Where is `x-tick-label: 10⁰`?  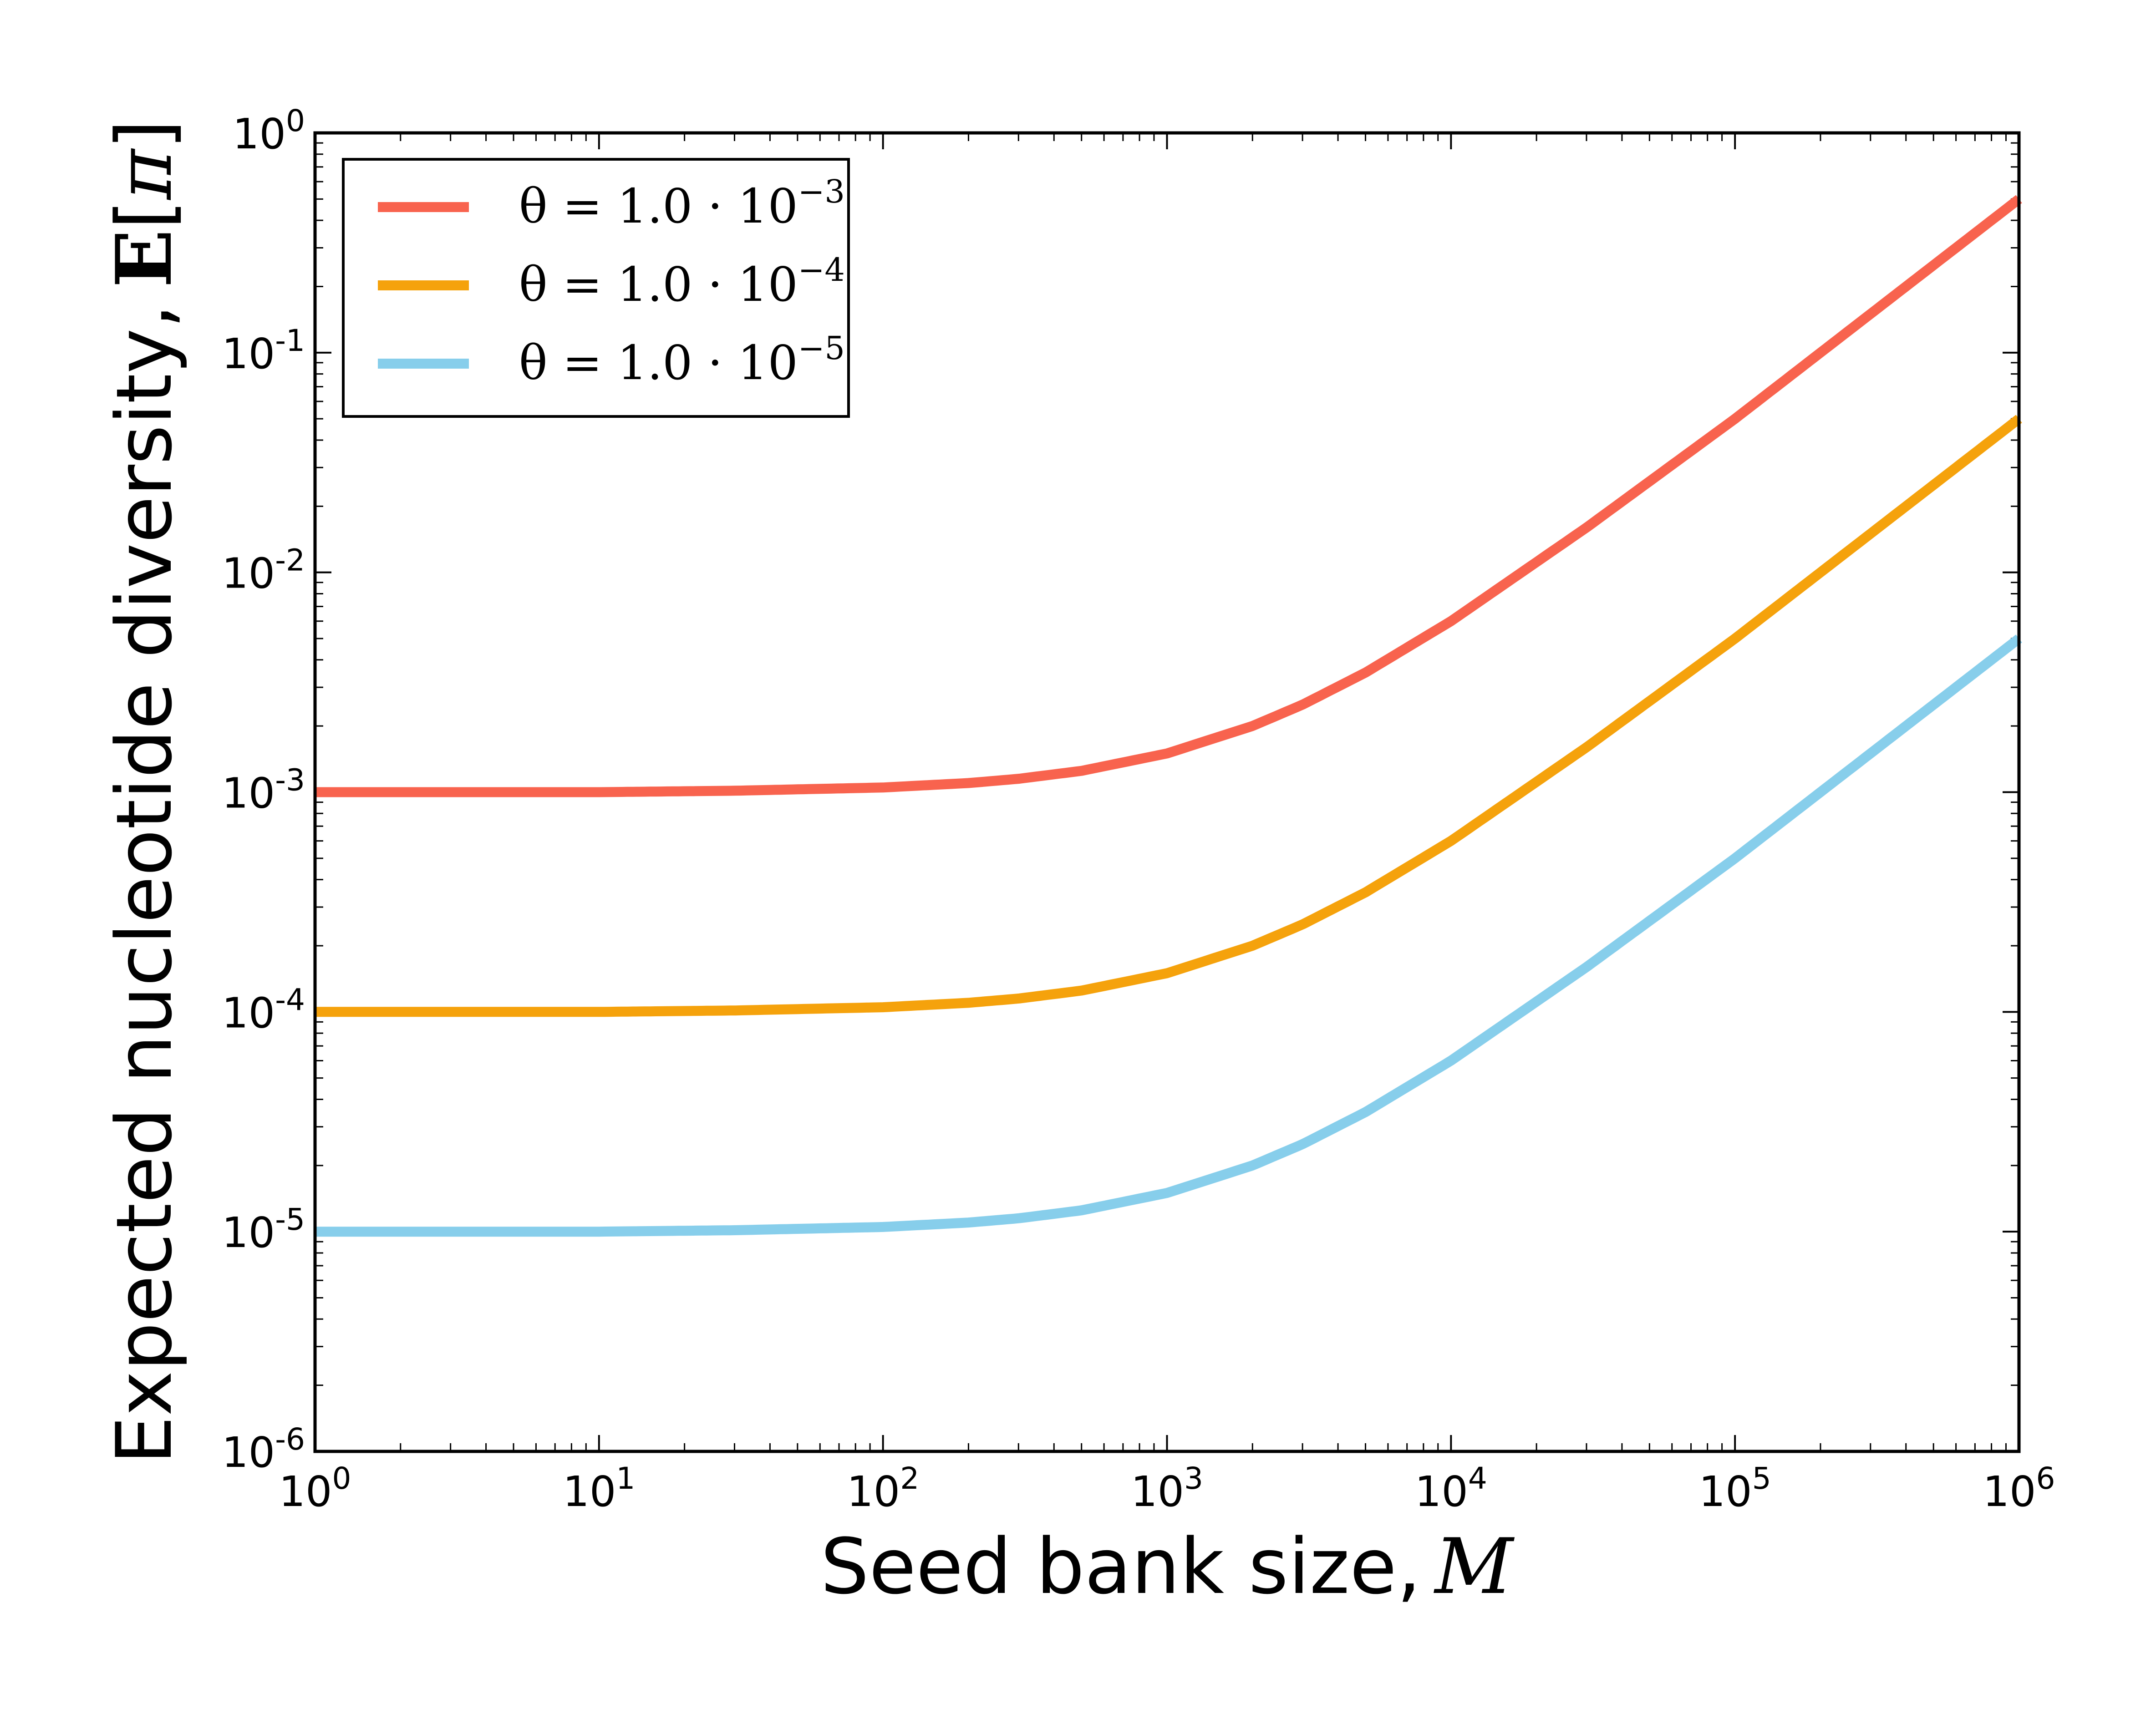
x-tick-label: 10⁰ is located at coordinates (315, 1489).